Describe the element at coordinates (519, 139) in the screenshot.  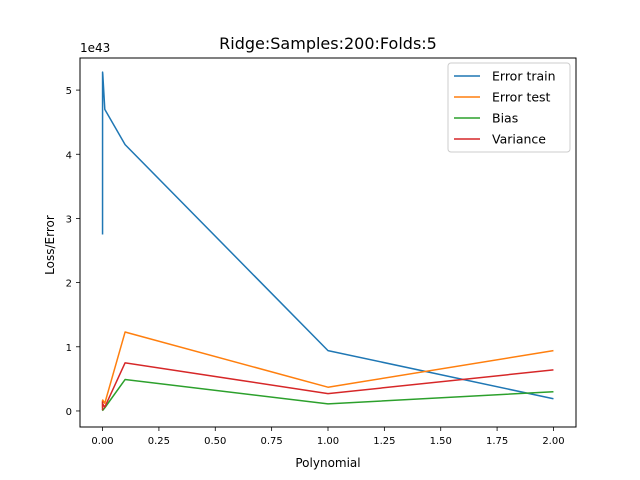
I see `legend-label: Variance` at that location.